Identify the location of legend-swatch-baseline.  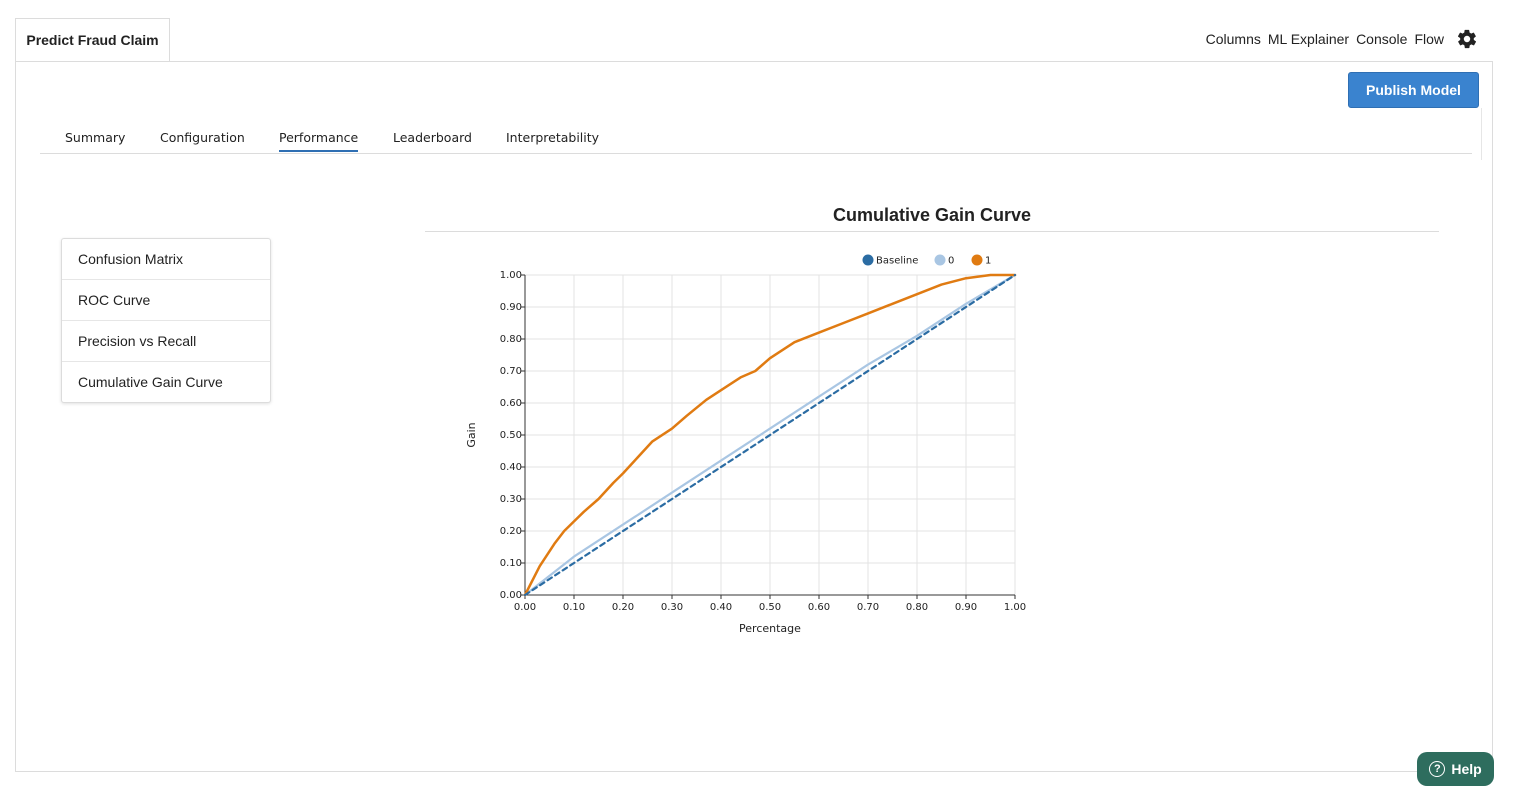
(868, 260).